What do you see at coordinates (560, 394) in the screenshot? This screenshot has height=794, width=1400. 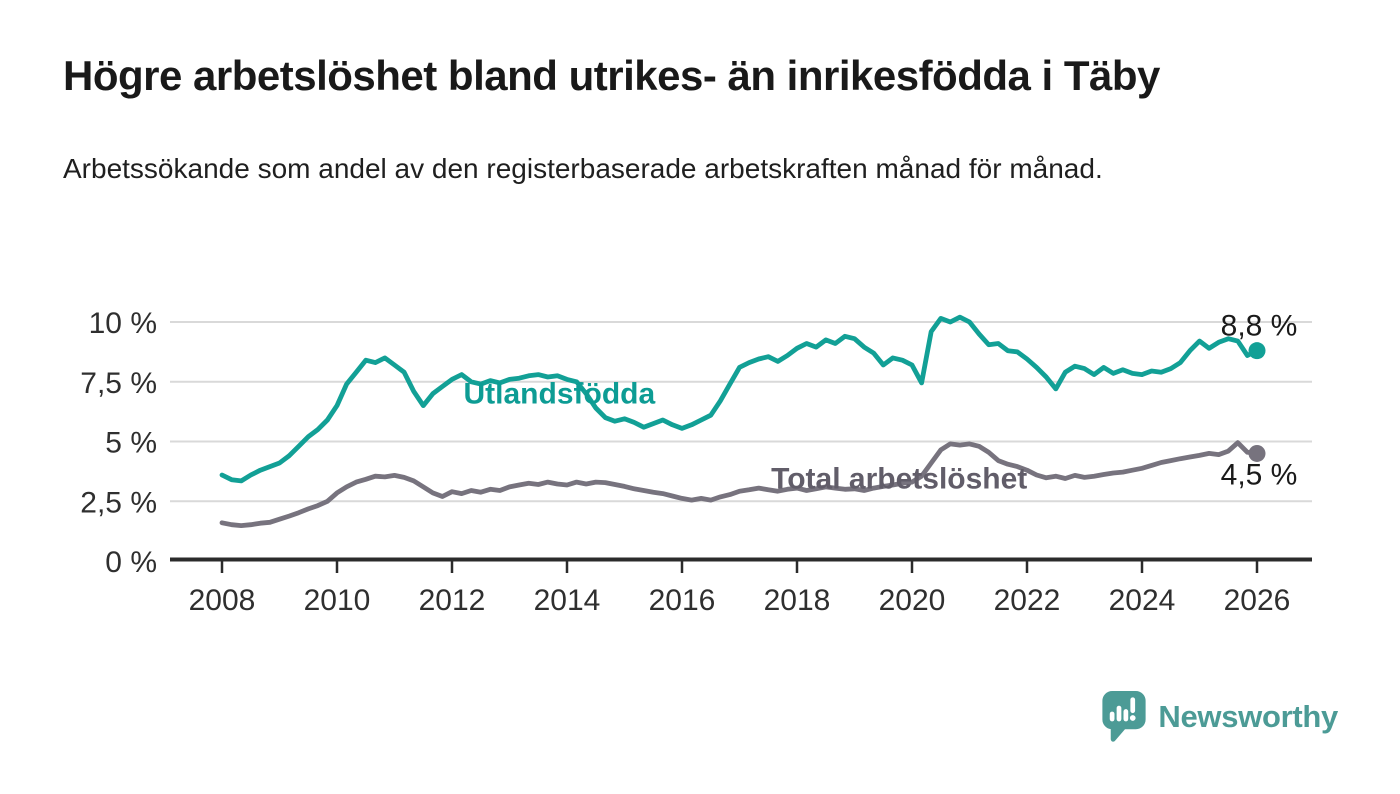 I see `series-label-utlandsfo-dda: Utlandsfödda` at bounding box center [560, 394].